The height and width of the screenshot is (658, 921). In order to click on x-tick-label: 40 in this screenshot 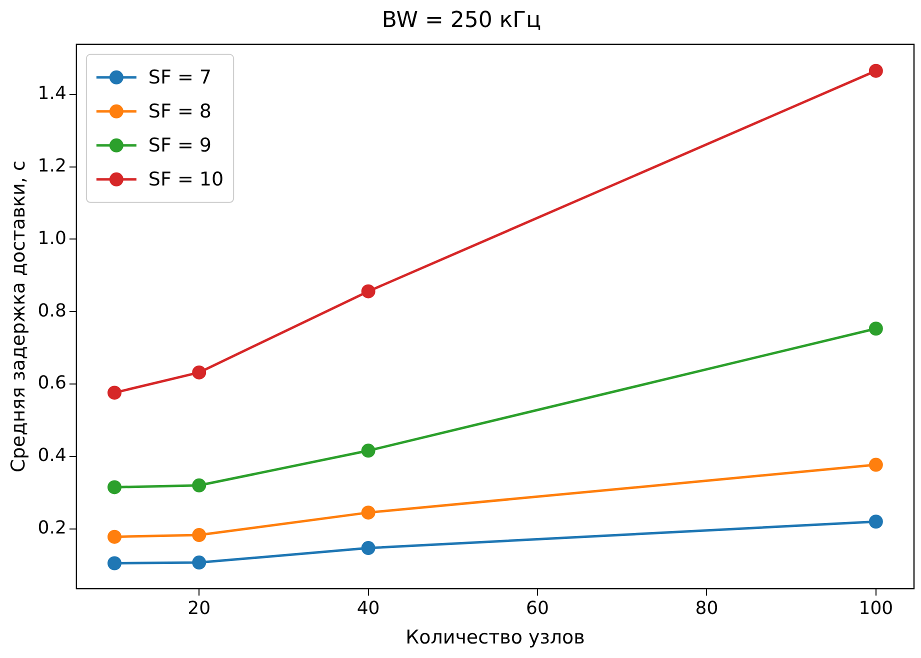, I will do `click(368, 609)`.